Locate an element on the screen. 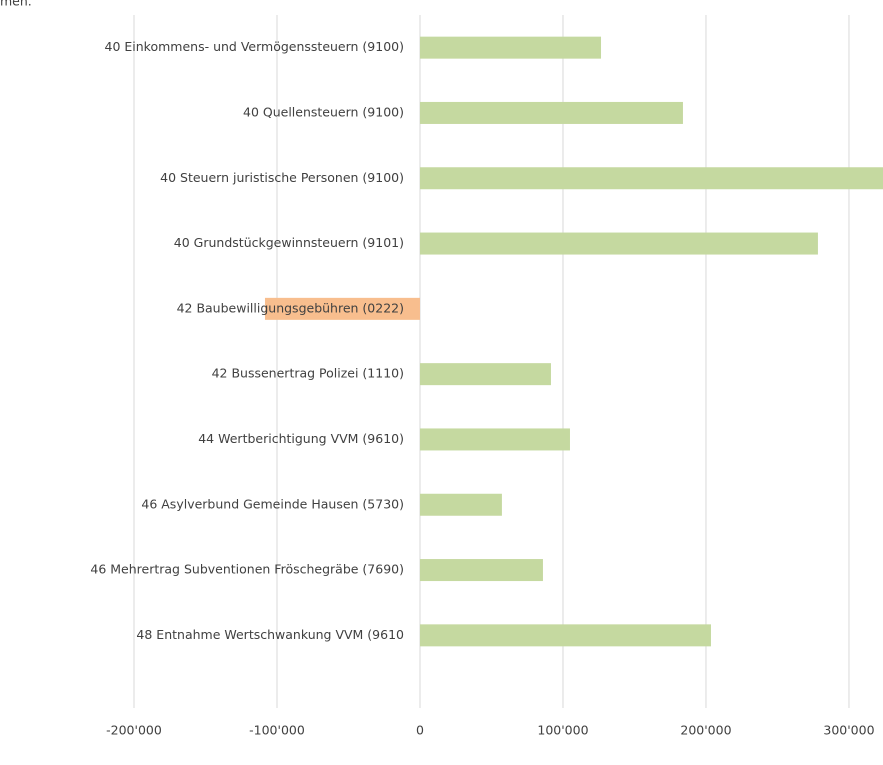  x-tick-label: 300'000 is located at coordinates (848, 730).